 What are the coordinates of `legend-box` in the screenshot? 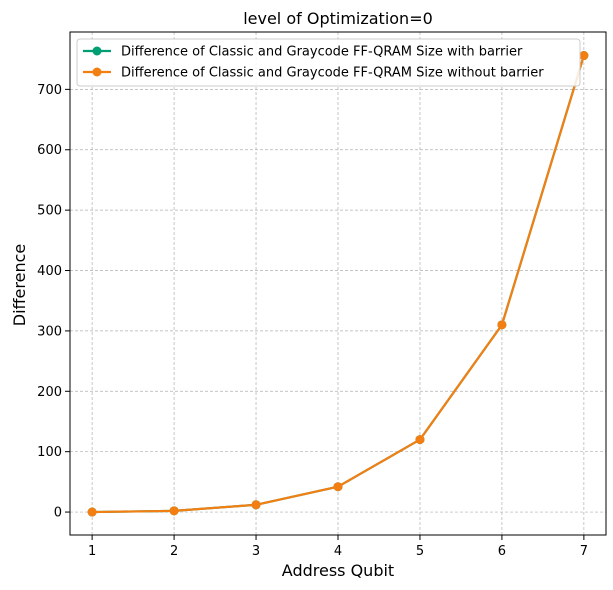 It's located at (328, 62).